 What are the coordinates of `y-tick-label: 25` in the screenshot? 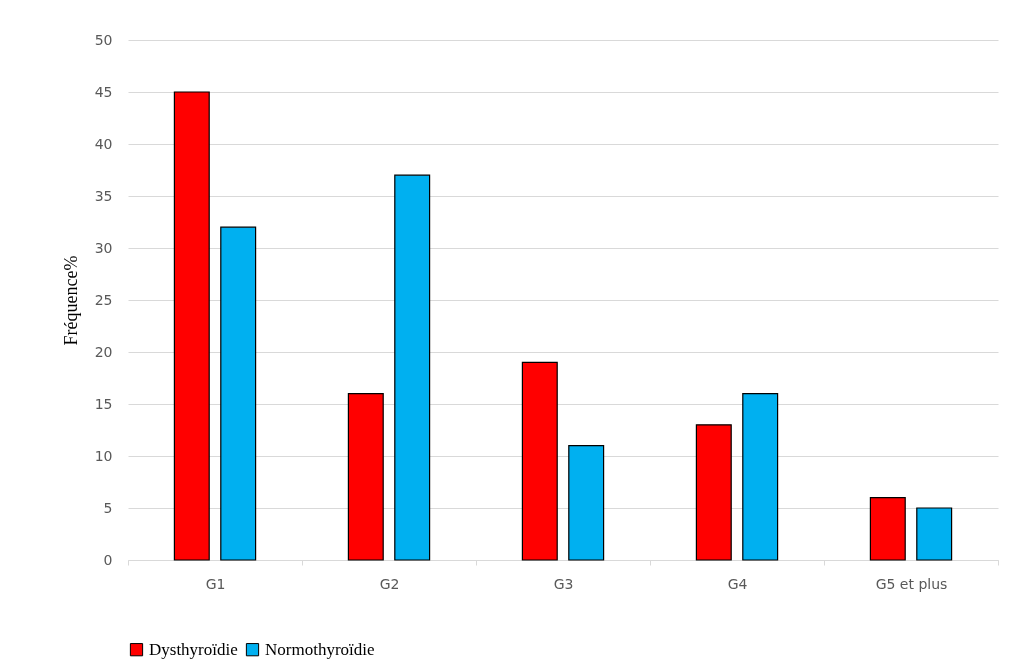 It's located at (103, 299).